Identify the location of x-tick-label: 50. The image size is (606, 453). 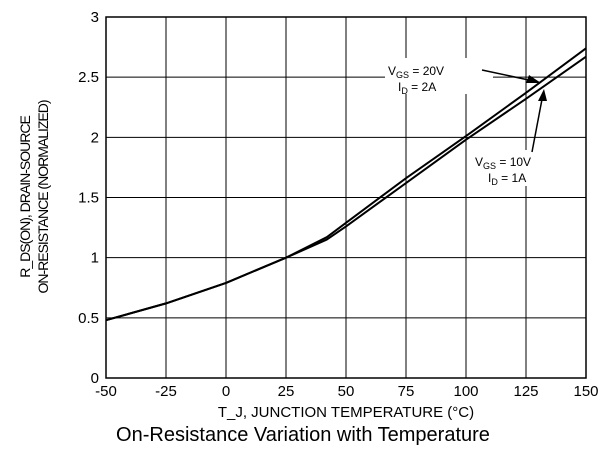
(346, 391).